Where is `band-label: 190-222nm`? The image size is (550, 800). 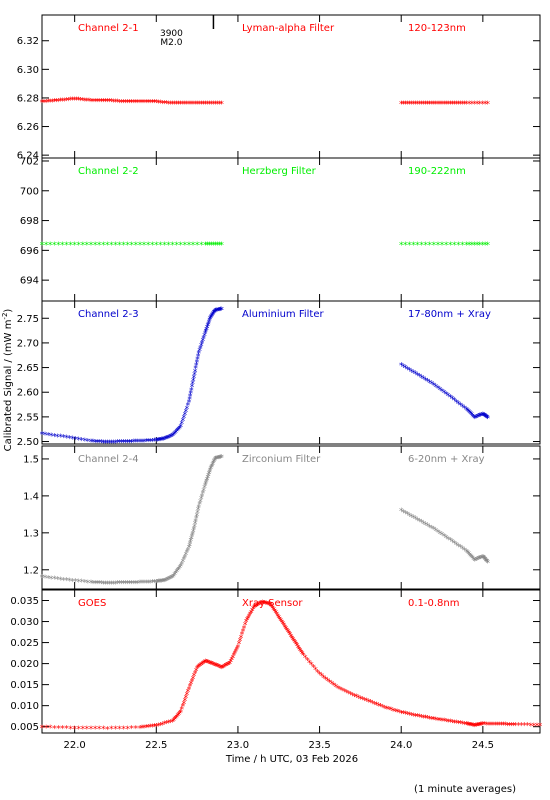
band-label: 190-222nm is located at coordinates (437, 171).